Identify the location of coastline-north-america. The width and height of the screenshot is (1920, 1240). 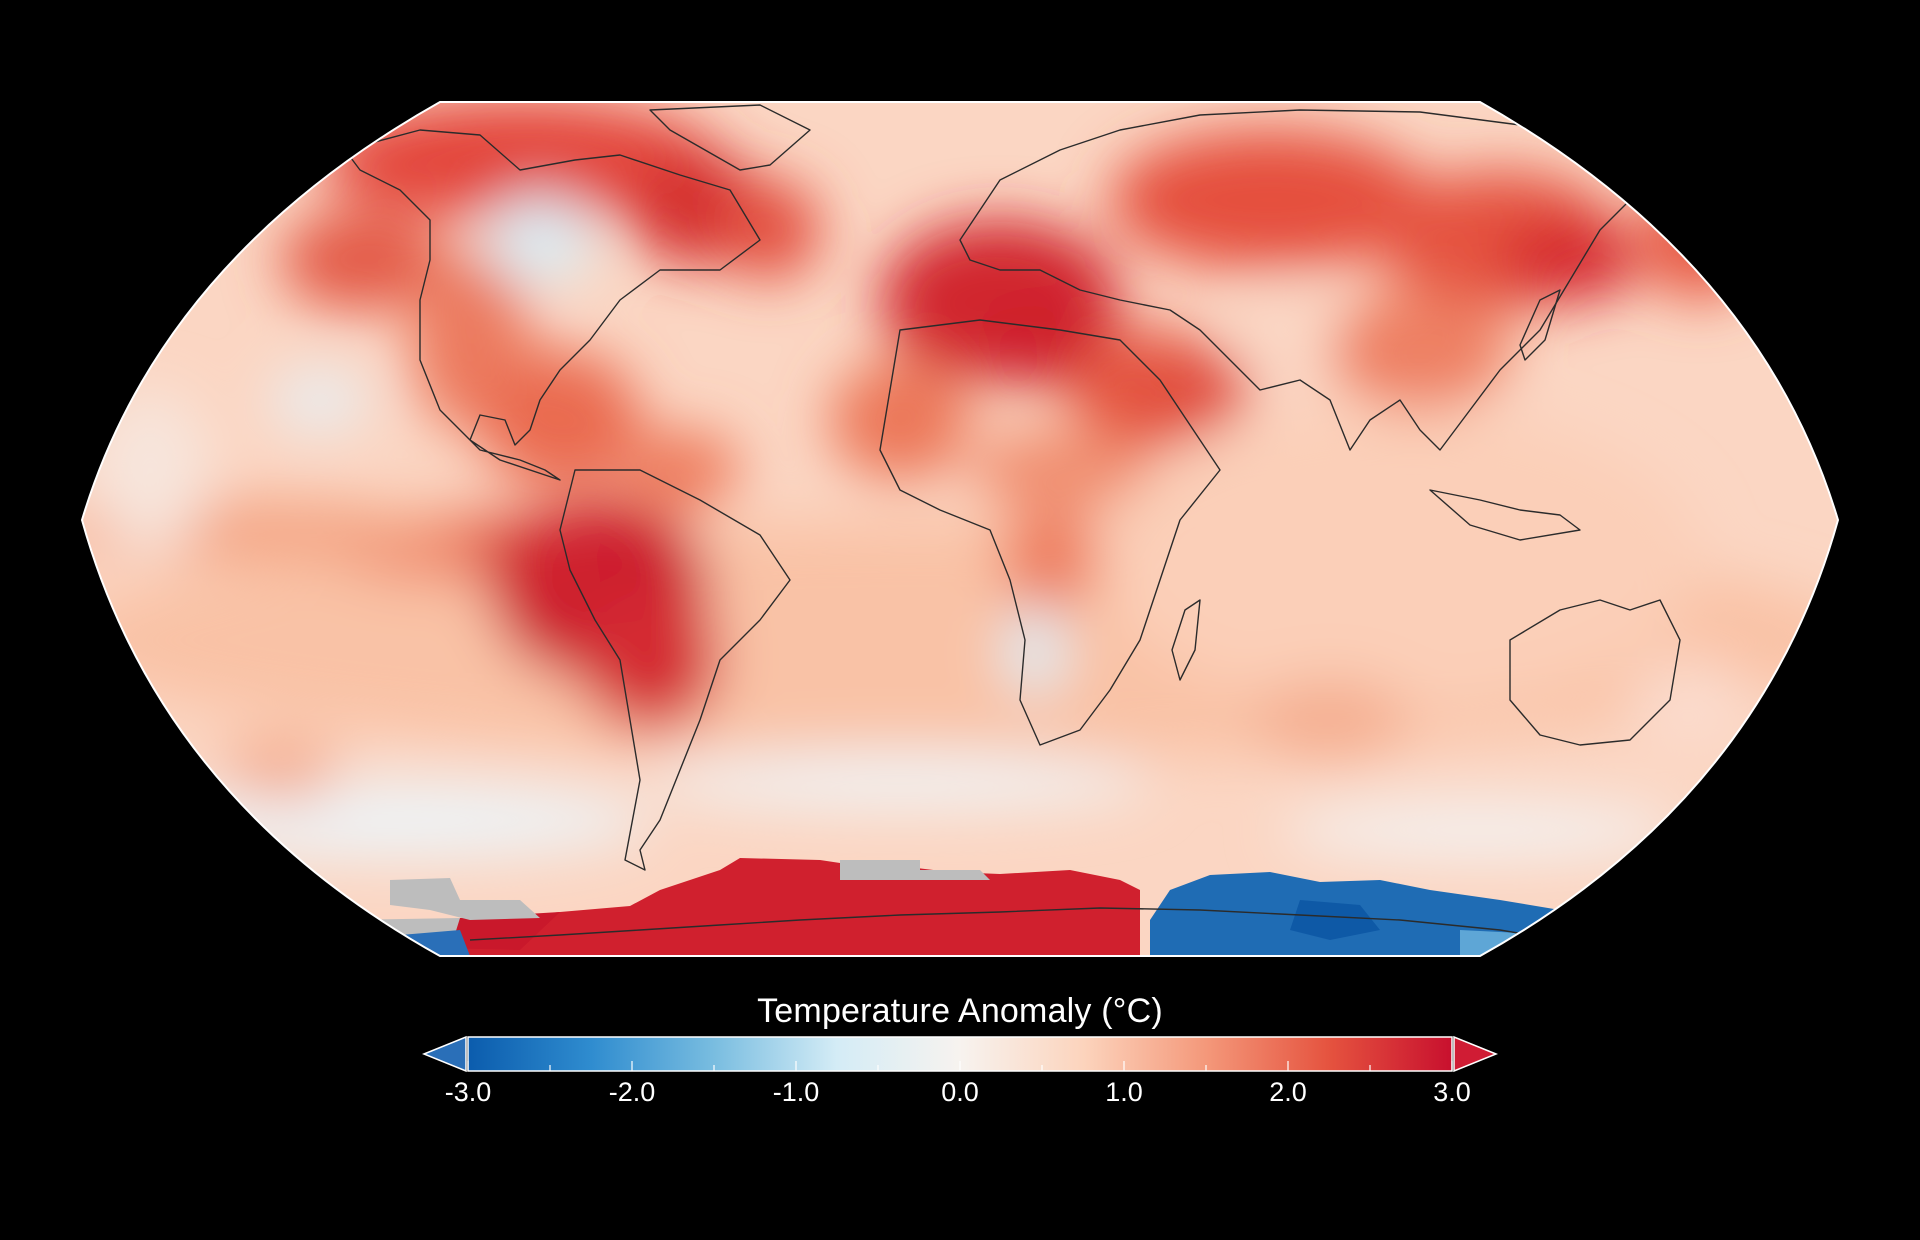
(552, 305).